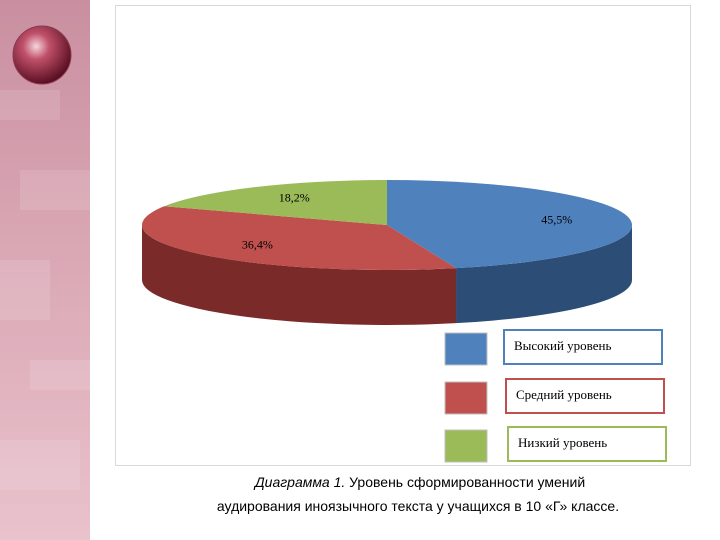 This screenshot has height=540, width=720. I want to click on side-strip, so click(45, 270).